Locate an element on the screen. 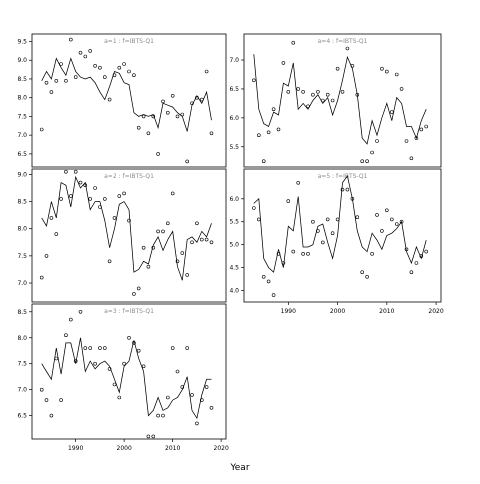 The image size is (480, 484). y-tick-label: 7.0 is located at coordinates (22, 390).